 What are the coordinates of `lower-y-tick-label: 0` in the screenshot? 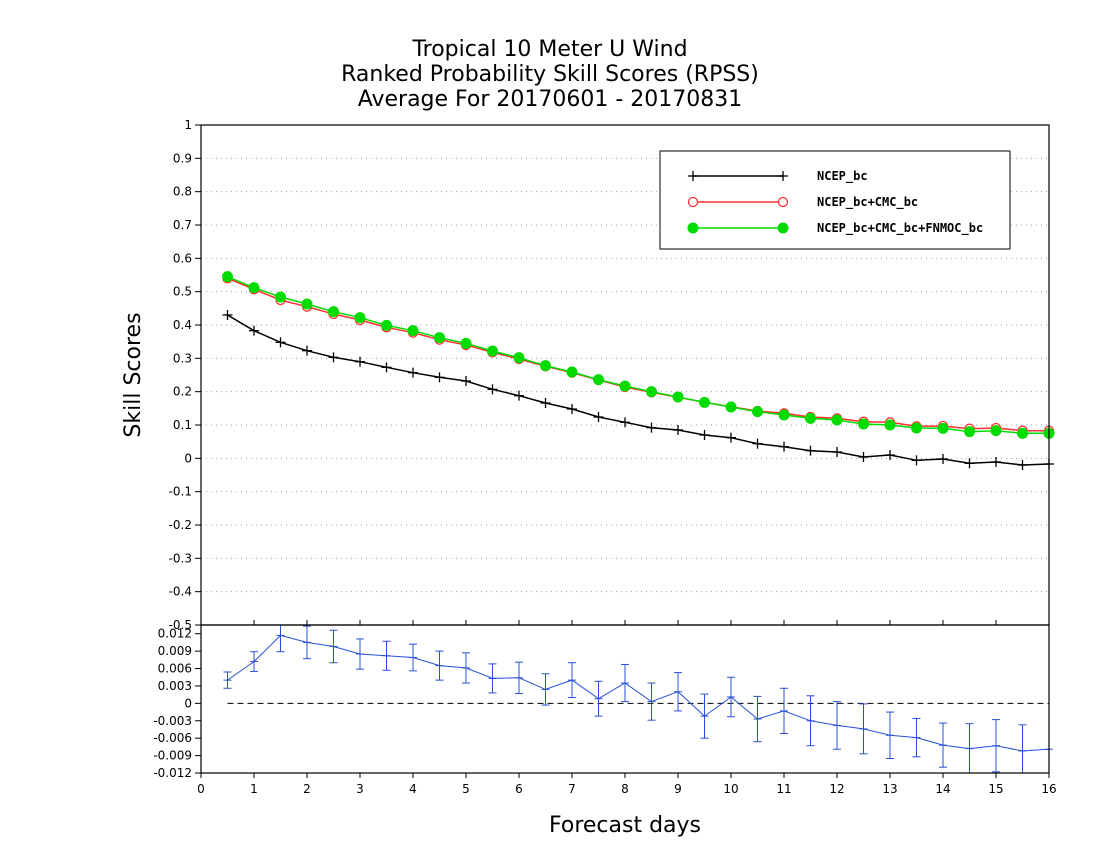 It's located at (188, 703).